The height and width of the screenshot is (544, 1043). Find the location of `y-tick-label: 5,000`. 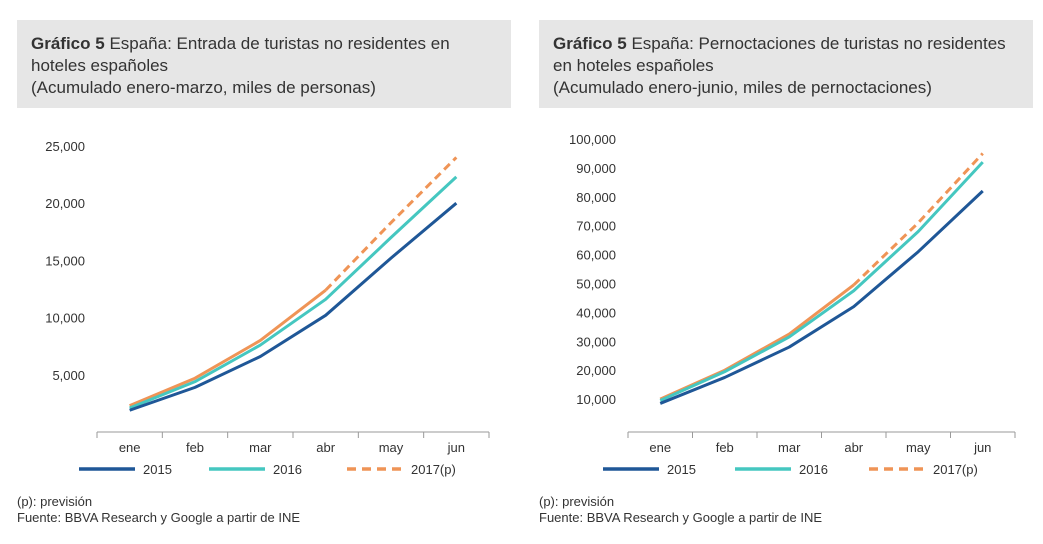

y-tick-label: 5,000 is located at coordinates (68, 375).